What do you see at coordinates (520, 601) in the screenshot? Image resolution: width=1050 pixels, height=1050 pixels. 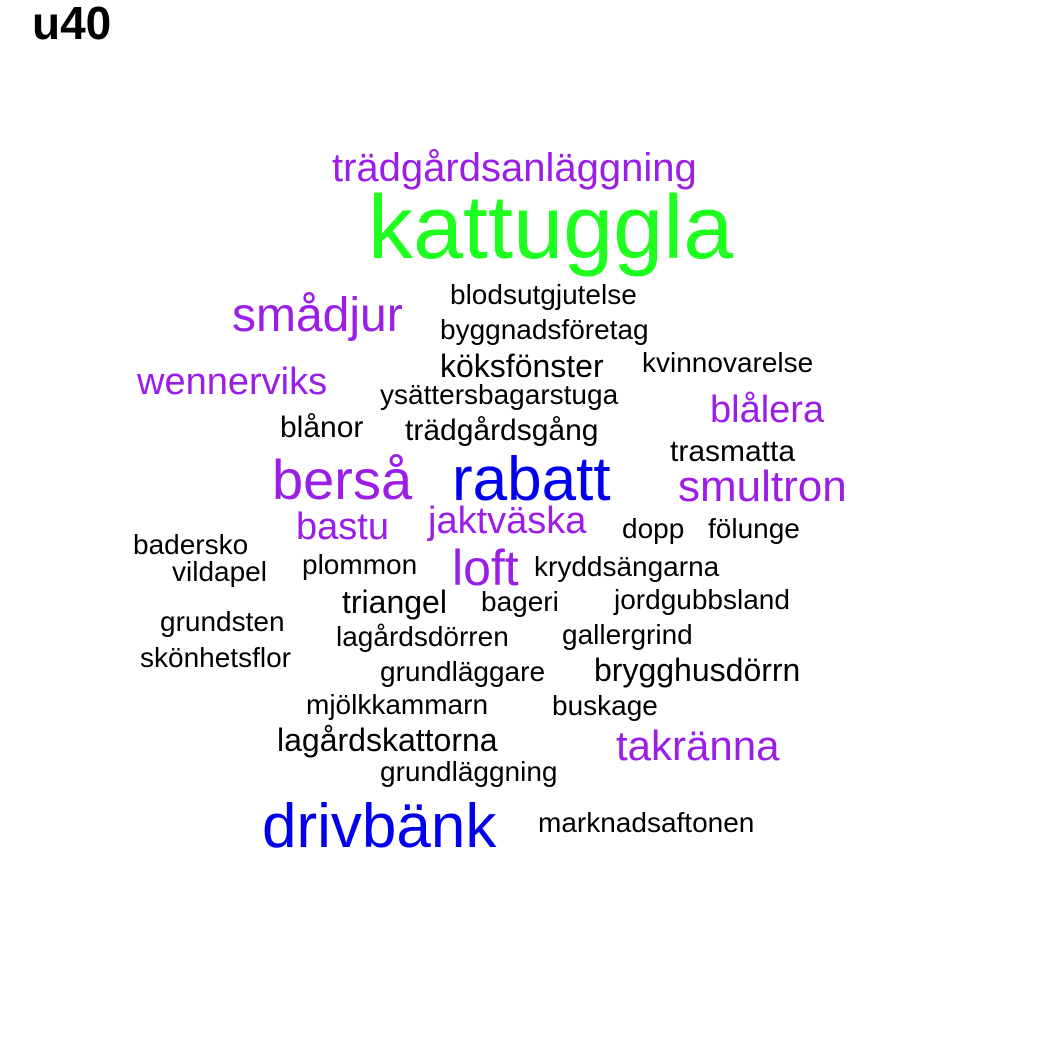 I see `cloud-word: bageri` at bounding box center [520, 601].